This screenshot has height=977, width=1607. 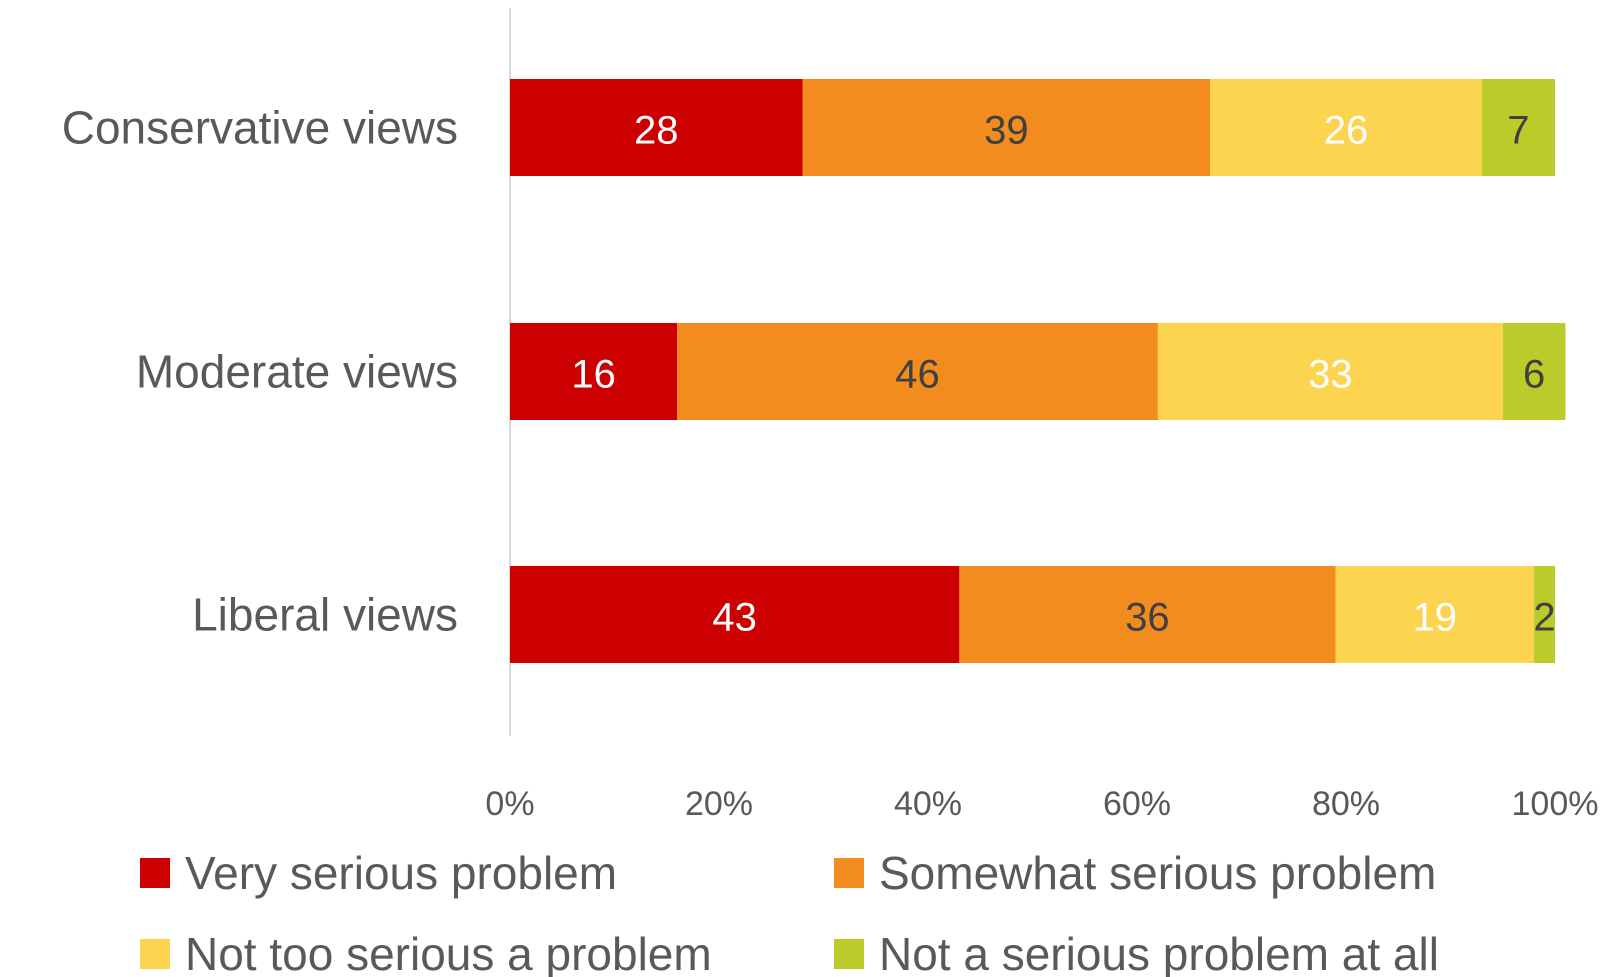 What do you see at coordinates (297, 372) in the screenshot?
I see `category-label: Moderate views` at bounding box center [297, 372].